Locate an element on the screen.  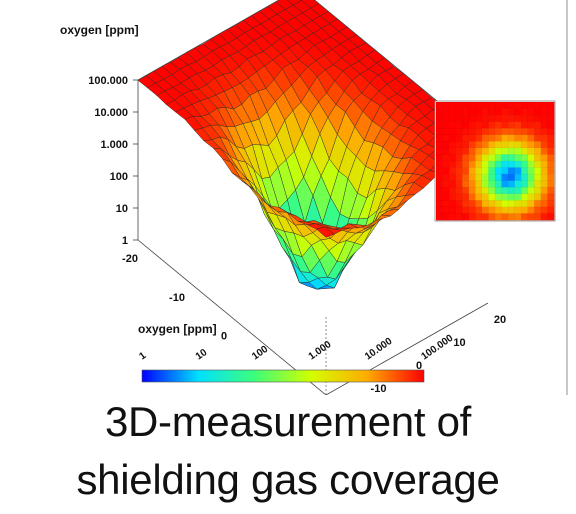
z-tick-label: 10 is located at coordinates (122, 209).